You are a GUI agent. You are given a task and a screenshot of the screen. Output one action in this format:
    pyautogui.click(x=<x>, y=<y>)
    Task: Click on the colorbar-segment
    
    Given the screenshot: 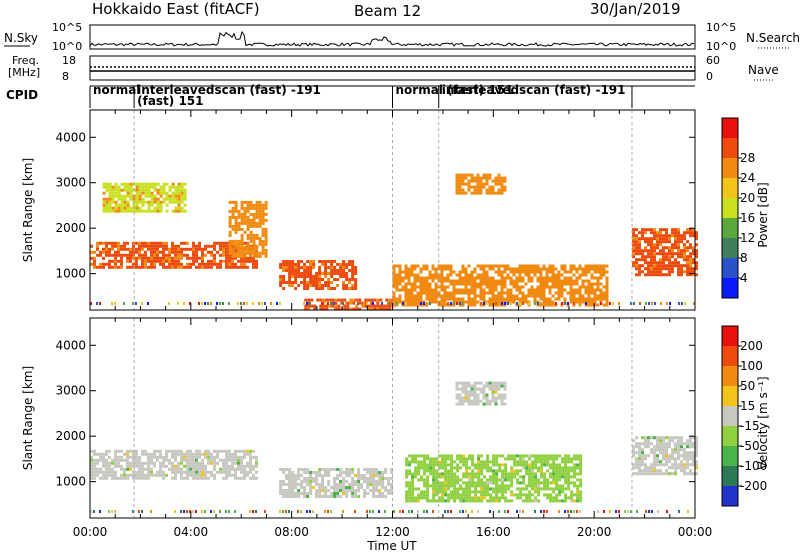 What is the action you would take?
    pyautogui.click(x=730, y=496)
    